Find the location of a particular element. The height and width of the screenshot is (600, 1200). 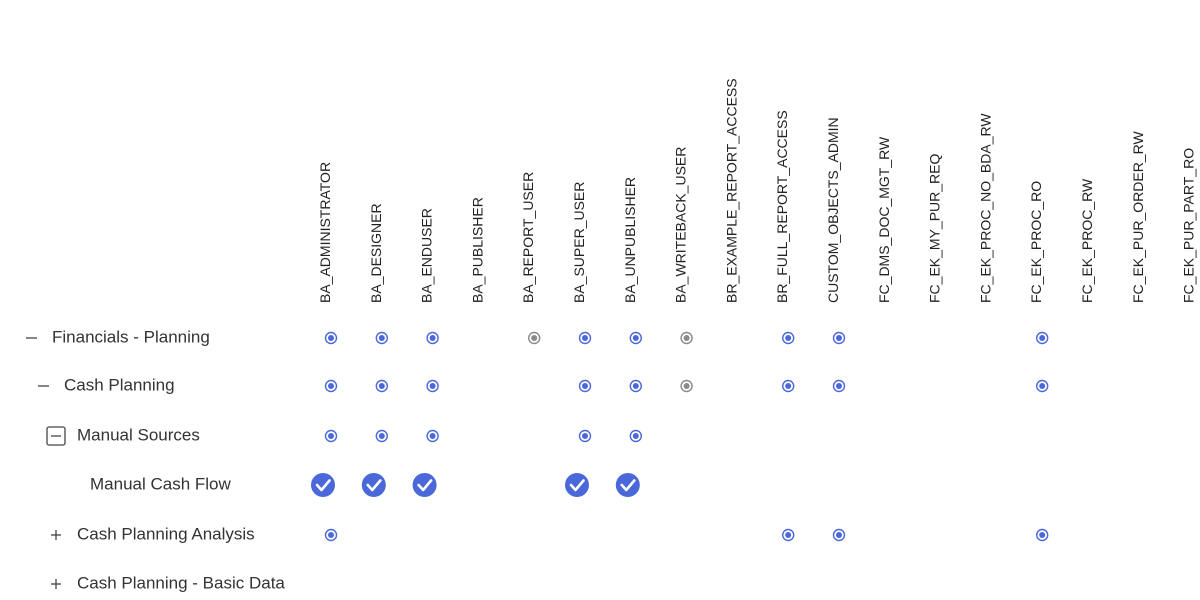

tree-toggle is located at coordinates (56, 436).